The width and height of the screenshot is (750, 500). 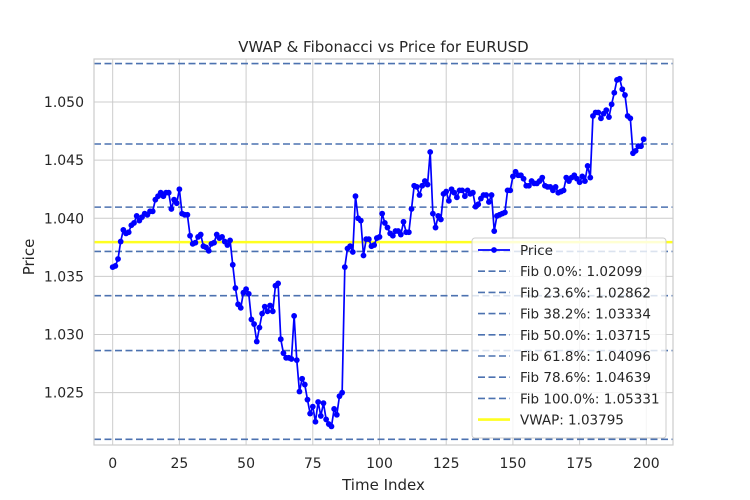 I want to click on legend-entry-label: Price, so click(x=536, y=251).